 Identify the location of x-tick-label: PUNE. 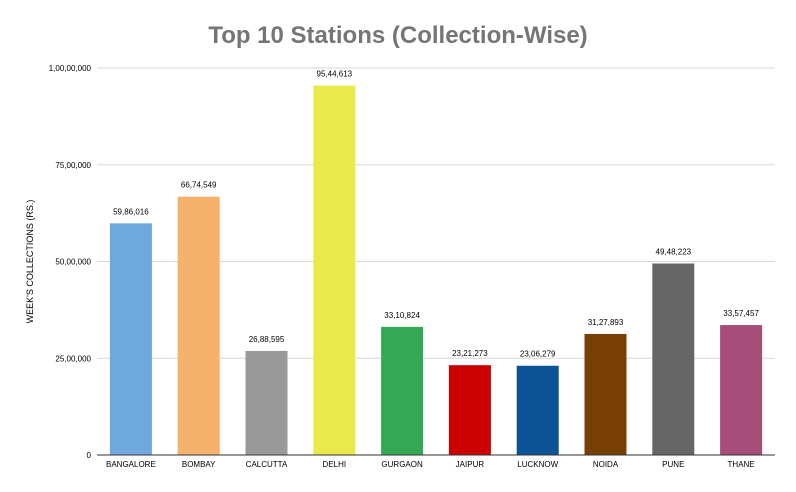
(673, 464).